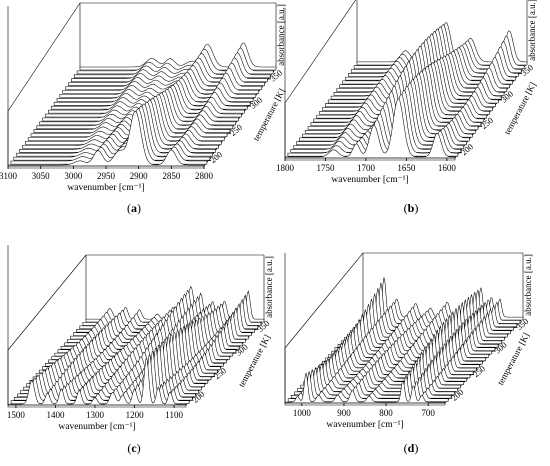 Image resolution: width=550 pixels, height=466 pixels. What do you see at coordinates (325, 168) in the screenshot?
I see `x-tick-label: 1750` at bounding box center [325, 168].